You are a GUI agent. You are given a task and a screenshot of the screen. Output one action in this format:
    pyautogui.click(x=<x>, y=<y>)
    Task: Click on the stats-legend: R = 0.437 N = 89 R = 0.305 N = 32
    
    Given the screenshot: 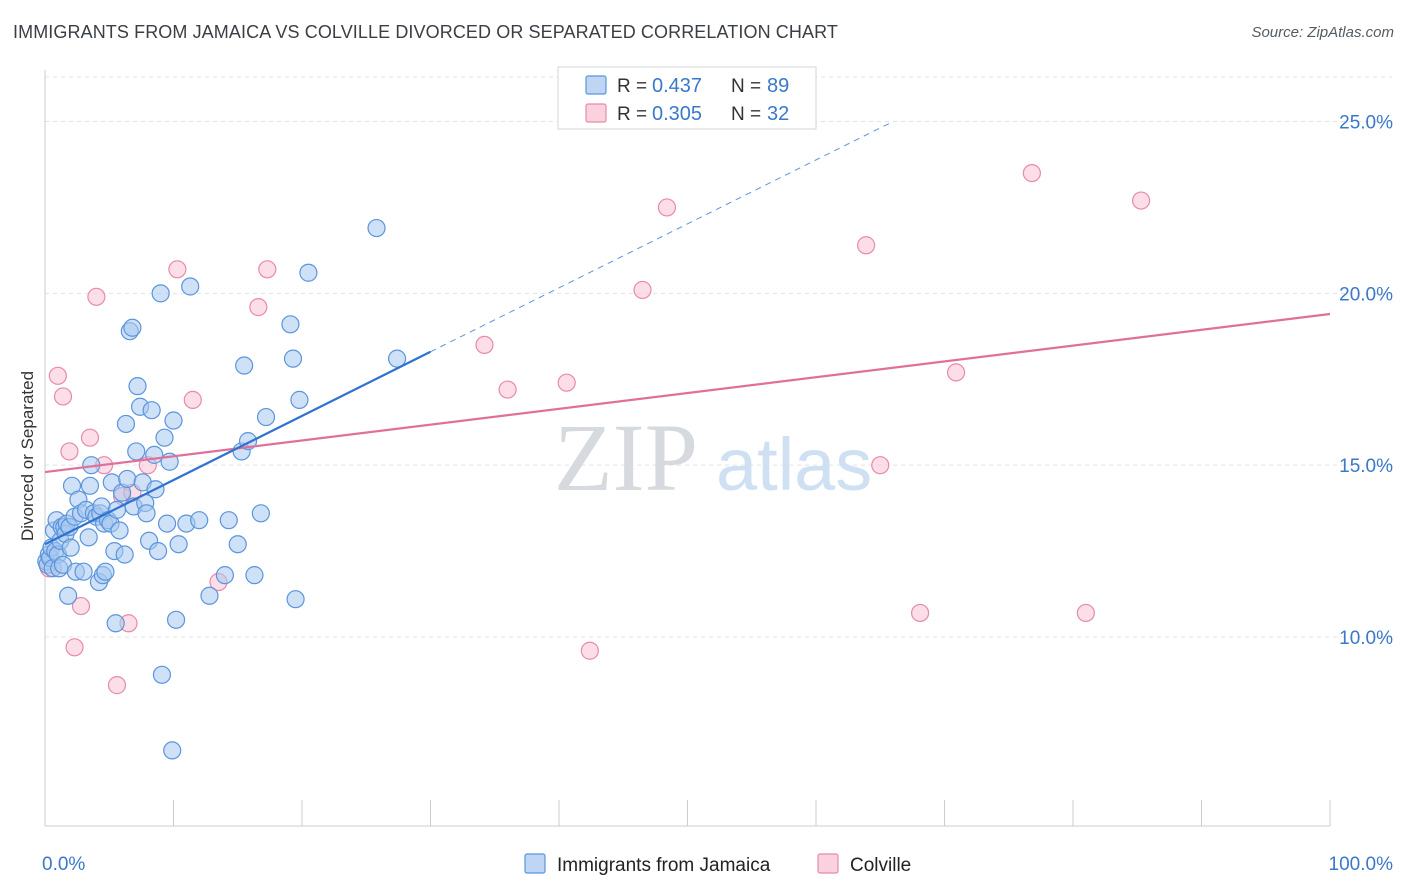 What is the action you would take?
    pyautogui.click(x=687, y=98)
    